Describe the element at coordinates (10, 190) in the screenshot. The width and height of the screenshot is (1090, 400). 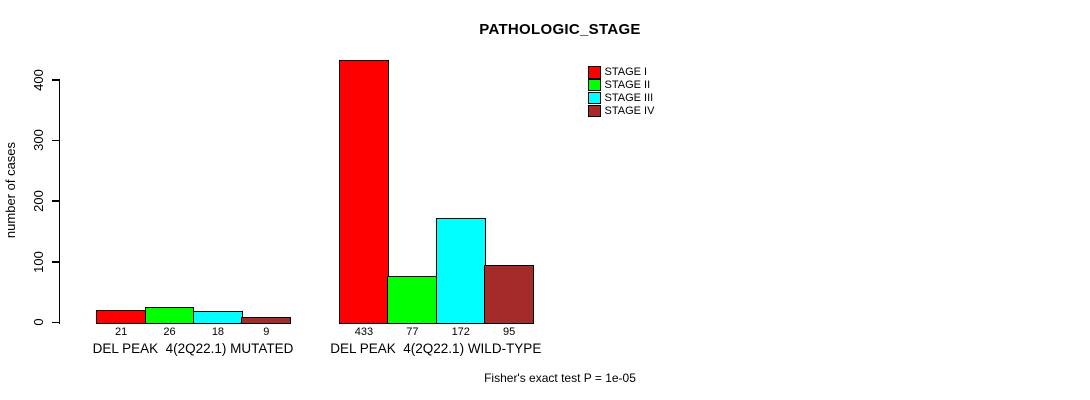
I see `y-axis-label: number of cases` at that location.